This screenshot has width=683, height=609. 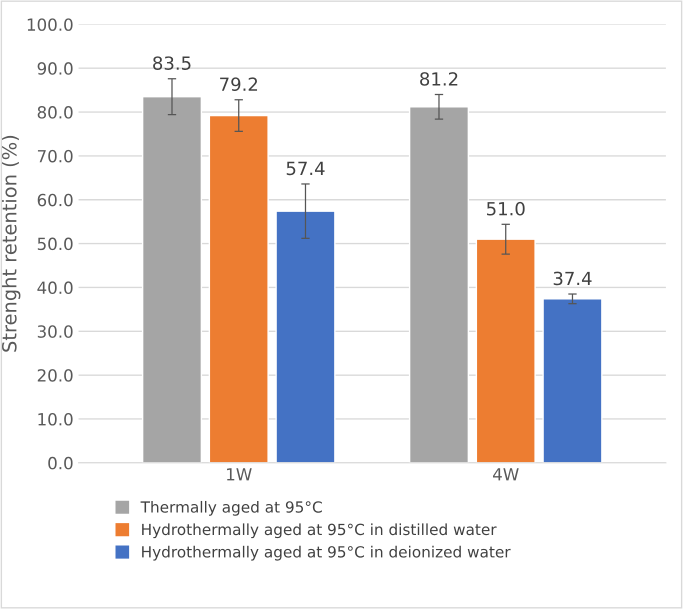 I want to click on y-tick-label: 70.0, so click(x=55, y=156).